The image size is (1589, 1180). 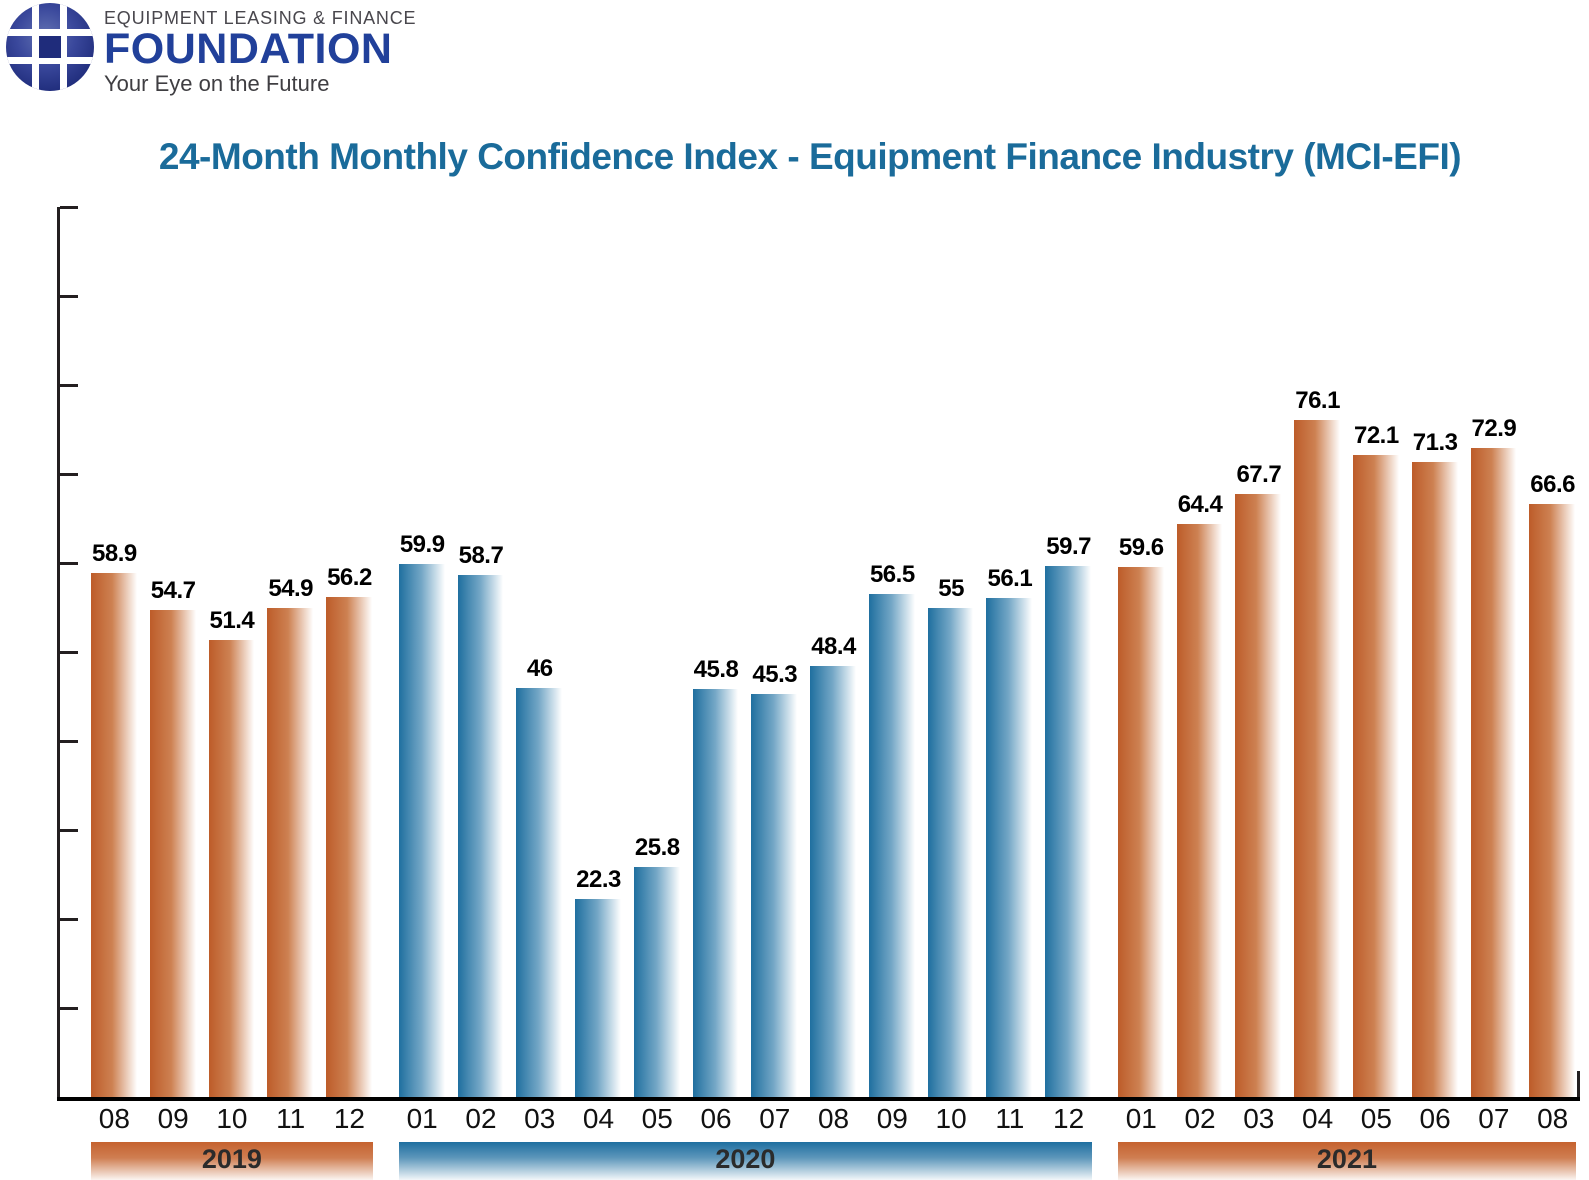 I want to click on bar-slot: 25.8, so click(x=657, y=652).